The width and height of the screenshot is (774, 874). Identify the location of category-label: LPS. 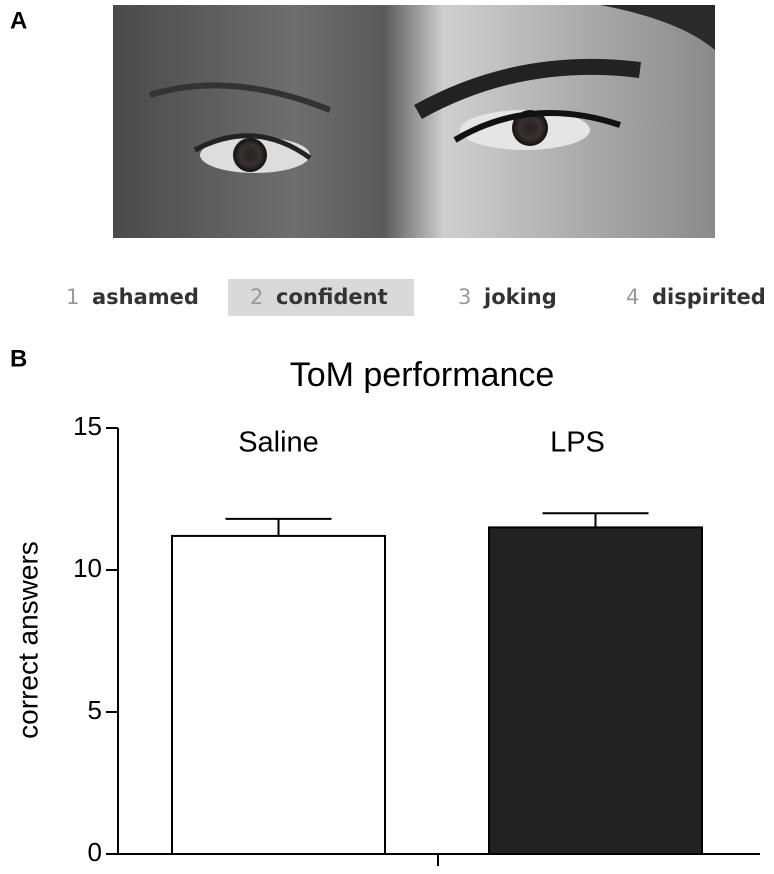
(577, 443).